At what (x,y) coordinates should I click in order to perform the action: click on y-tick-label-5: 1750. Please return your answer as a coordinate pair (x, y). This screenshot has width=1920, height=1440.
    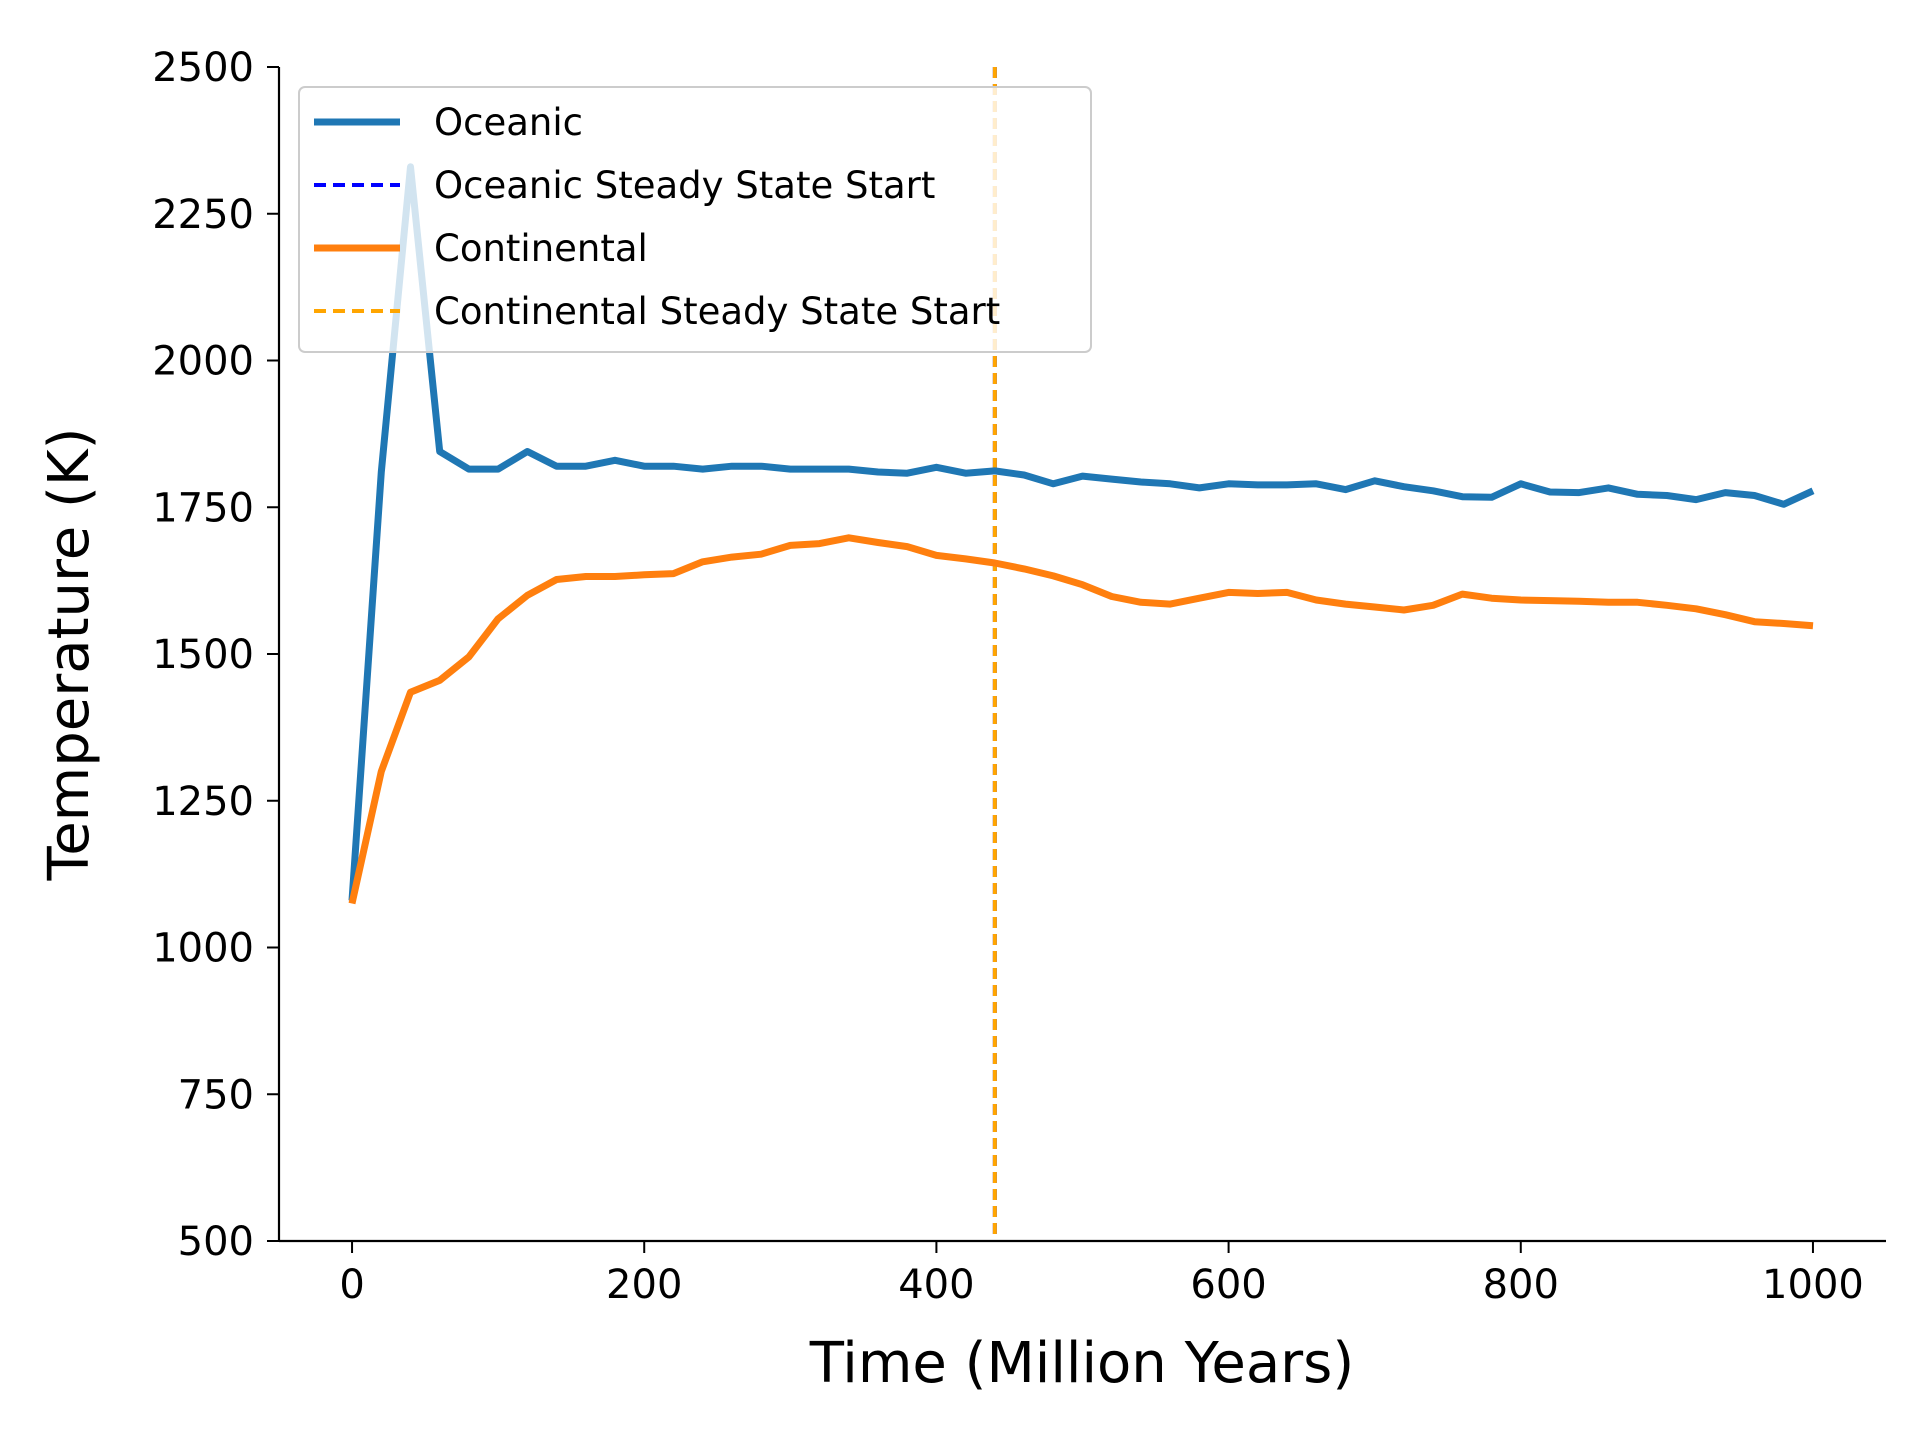
    Looking at the image, I should click on (203, 508).